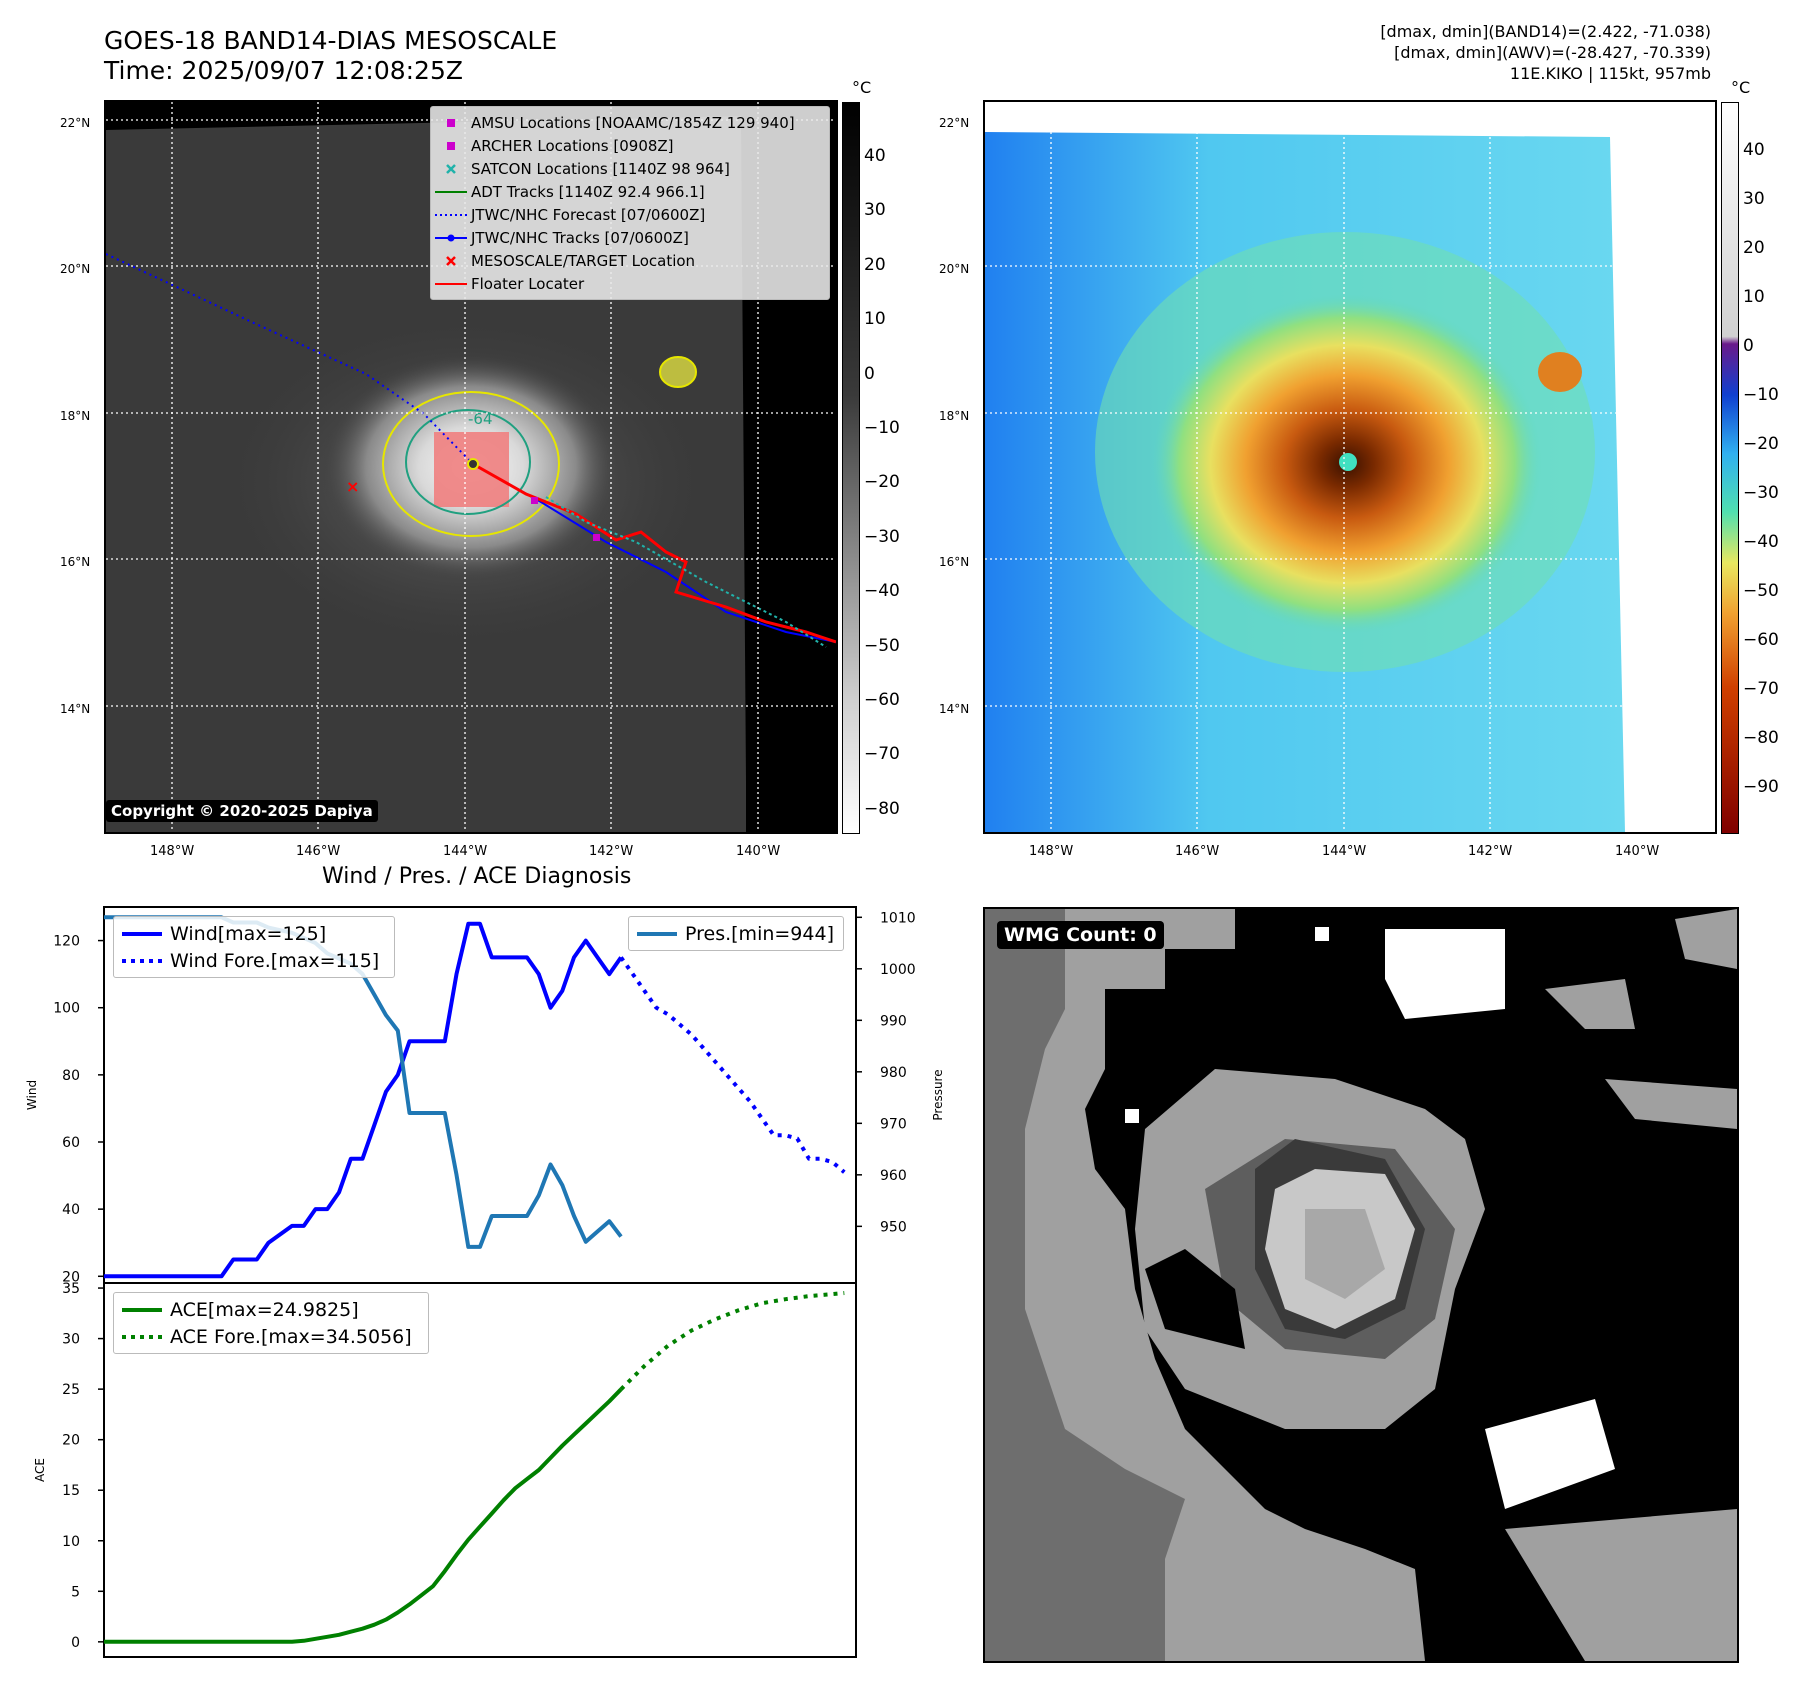  I want to click on colorbar-tick-label: −20, so click(882, 482).